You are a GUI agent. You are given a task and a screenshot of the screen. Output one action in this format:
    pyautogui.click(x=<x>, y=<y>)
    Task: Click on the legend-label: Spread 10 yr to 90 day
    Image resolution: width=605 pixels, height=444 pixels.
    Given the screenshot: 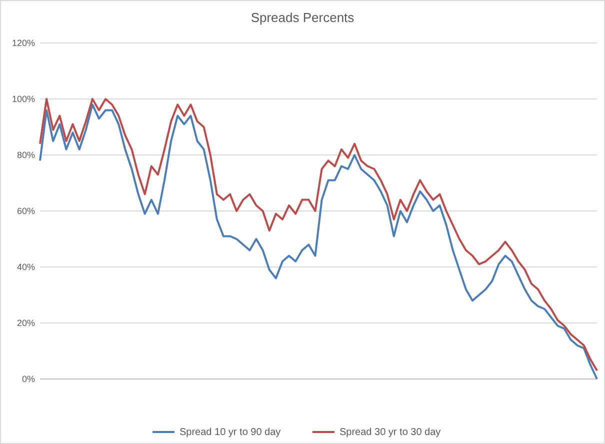 What is the action you would take?
    pyautogui.click(x=230, y=432)
    